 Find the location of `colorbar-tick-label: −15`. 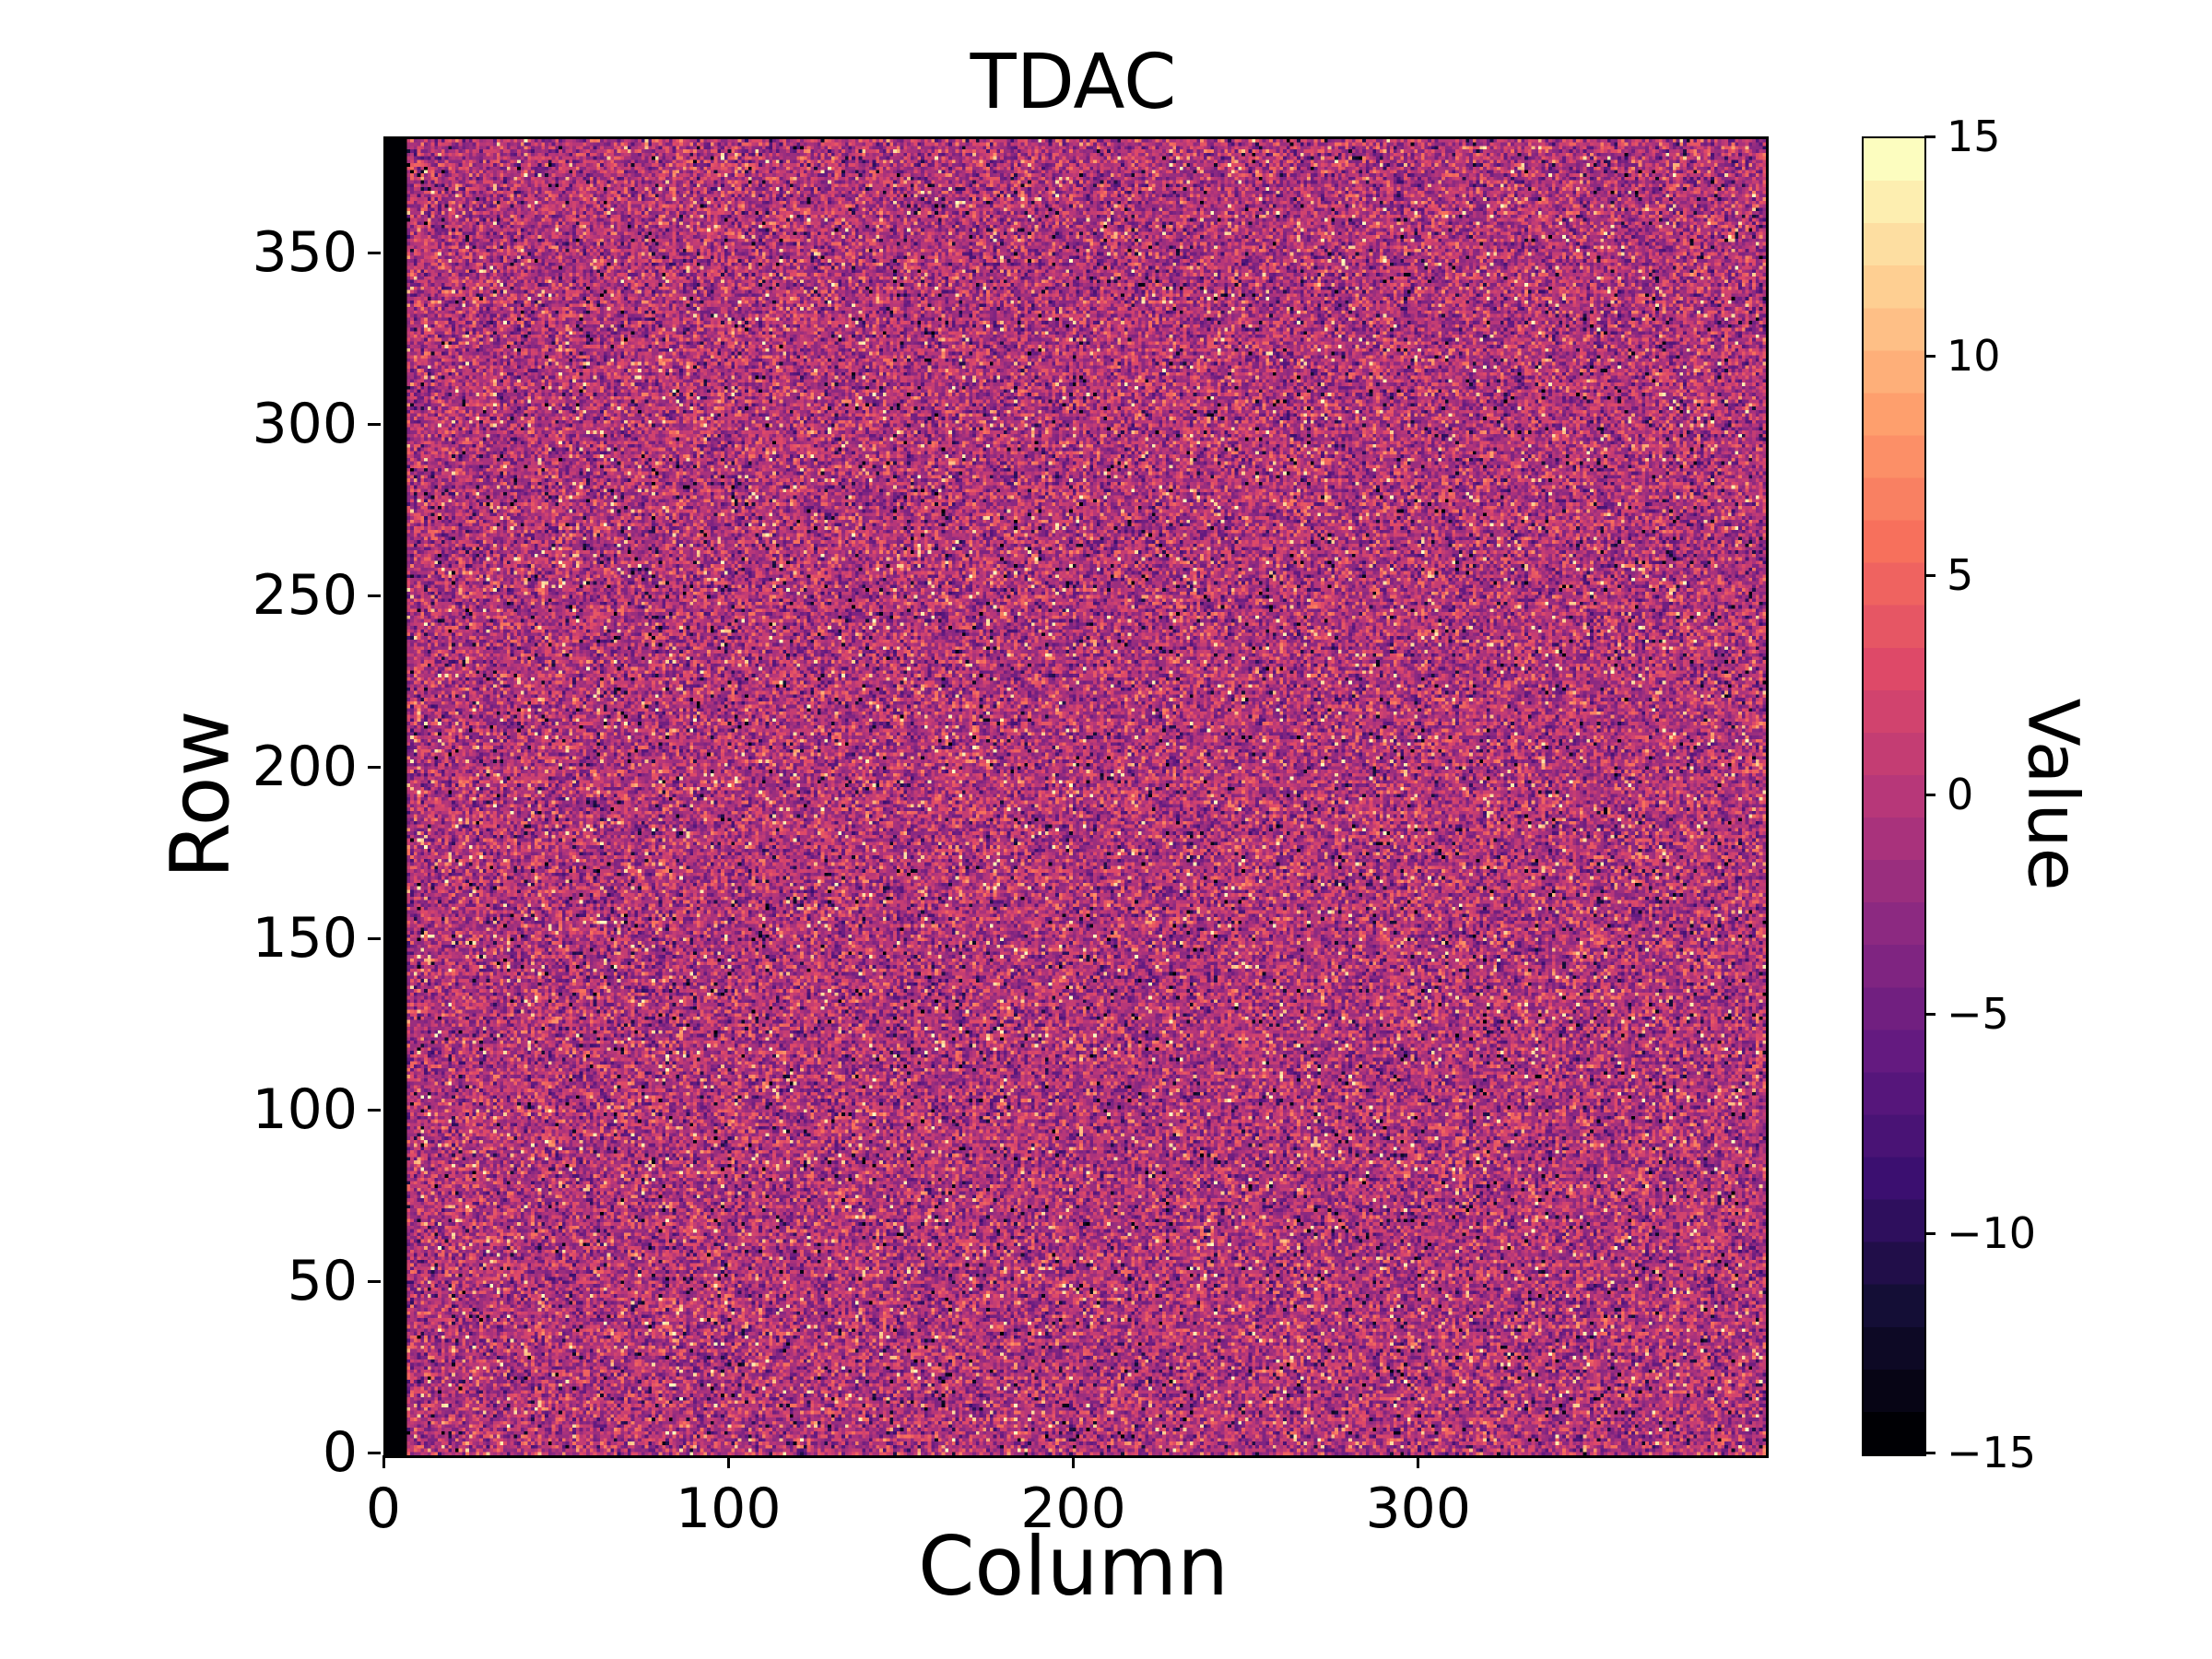

colorbar-tick-label: −15 is located at coordinates (1992, 1452).